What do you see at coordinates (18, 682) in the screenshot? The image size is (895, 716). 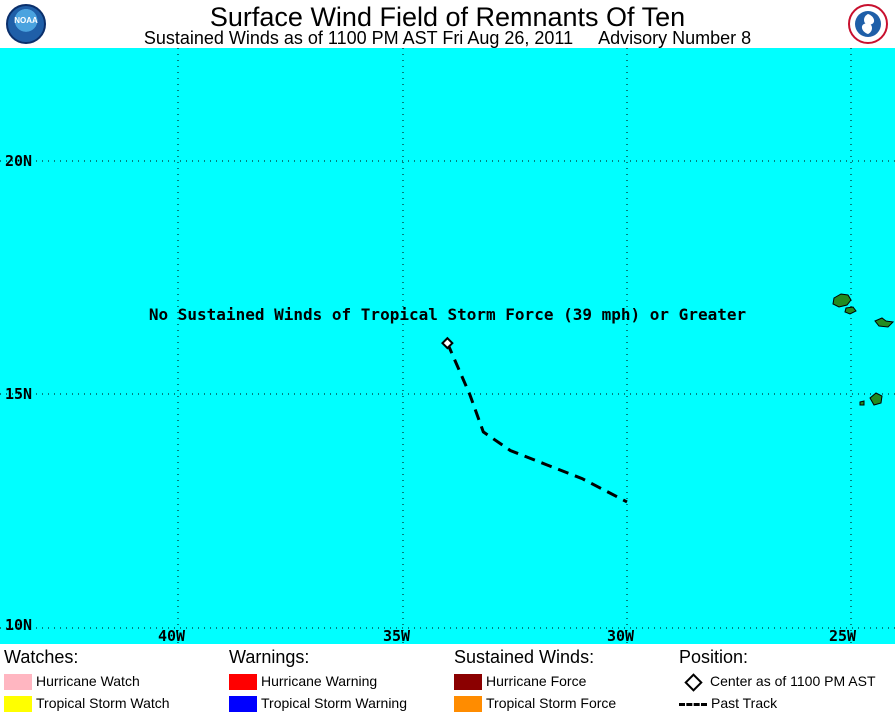 I see `hurricane-watch-swatch` at bounding box center [18, 682].